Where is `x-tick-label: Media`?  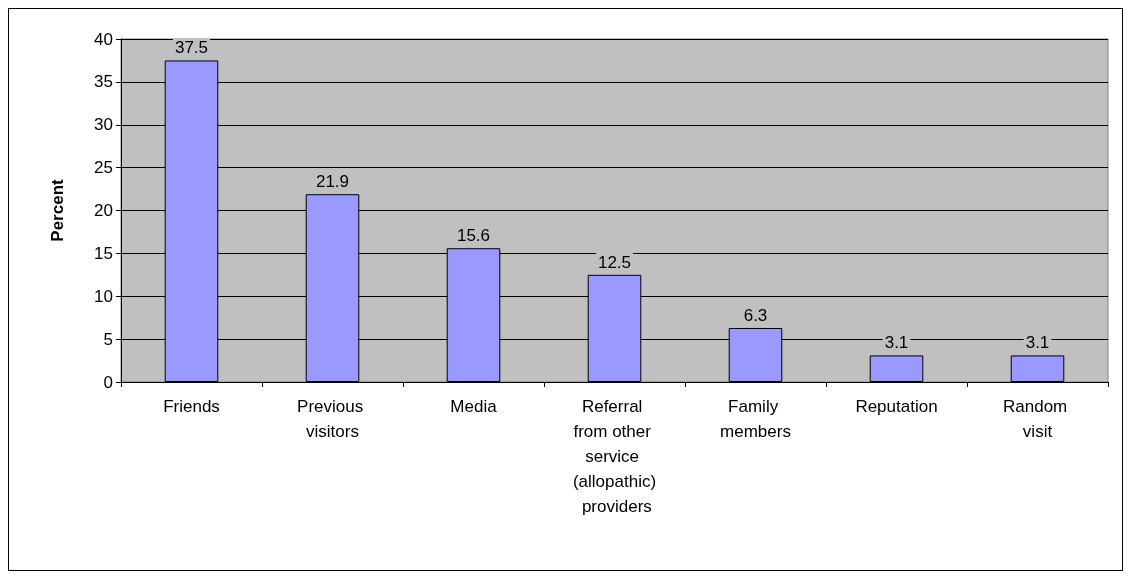 x-tick-label: Media is located at coordinates (474, 406).